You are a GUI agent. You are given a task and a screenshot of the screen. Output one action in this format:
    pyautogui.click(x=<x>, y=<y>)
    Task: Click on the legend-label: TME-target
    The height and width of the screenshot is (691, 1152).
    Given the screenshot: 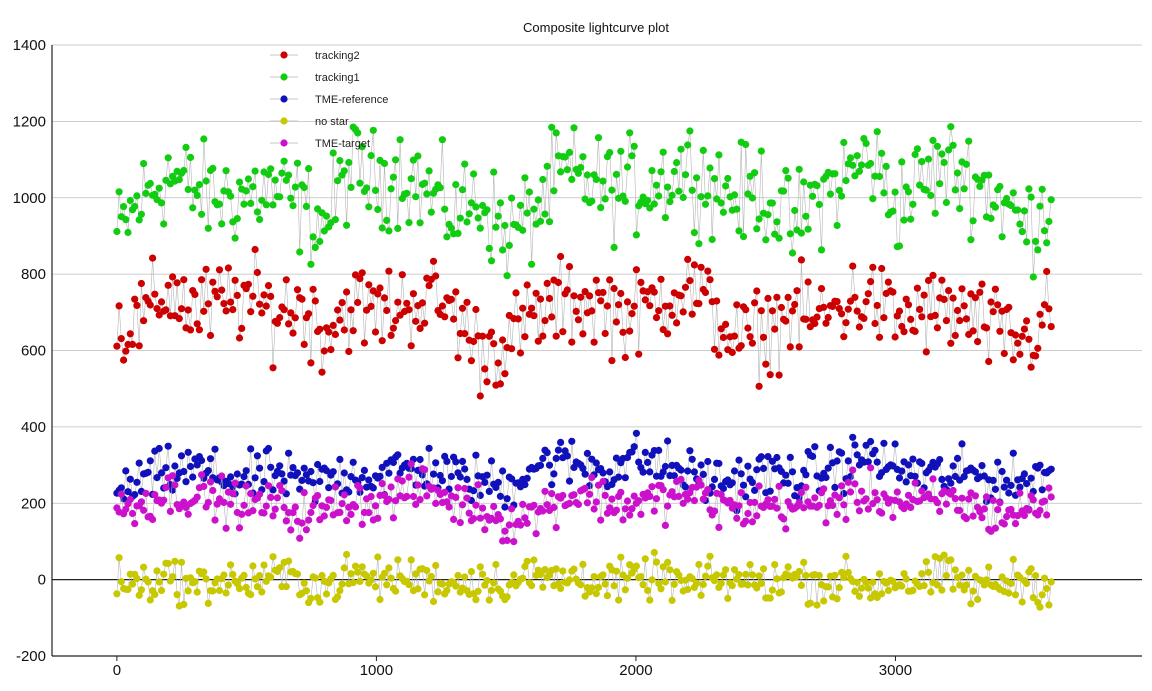 What is the action you would take?
    pyautogui.click(x=342, y=144)
    